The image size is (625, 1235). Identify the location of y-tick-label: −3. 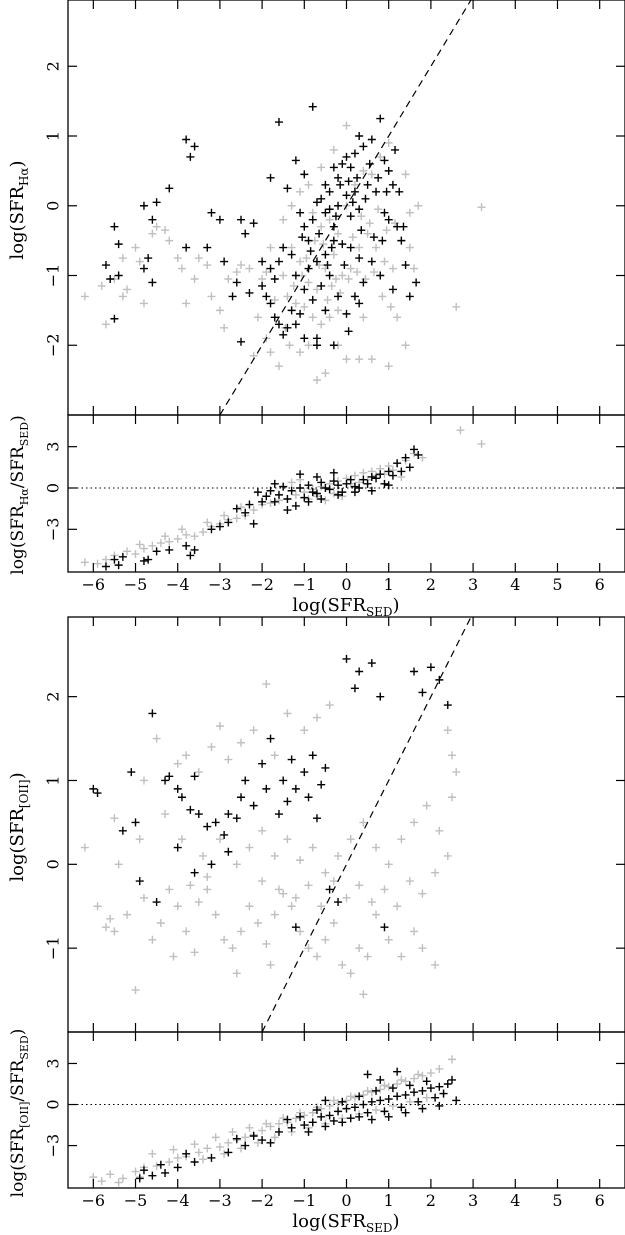
(53, 530).